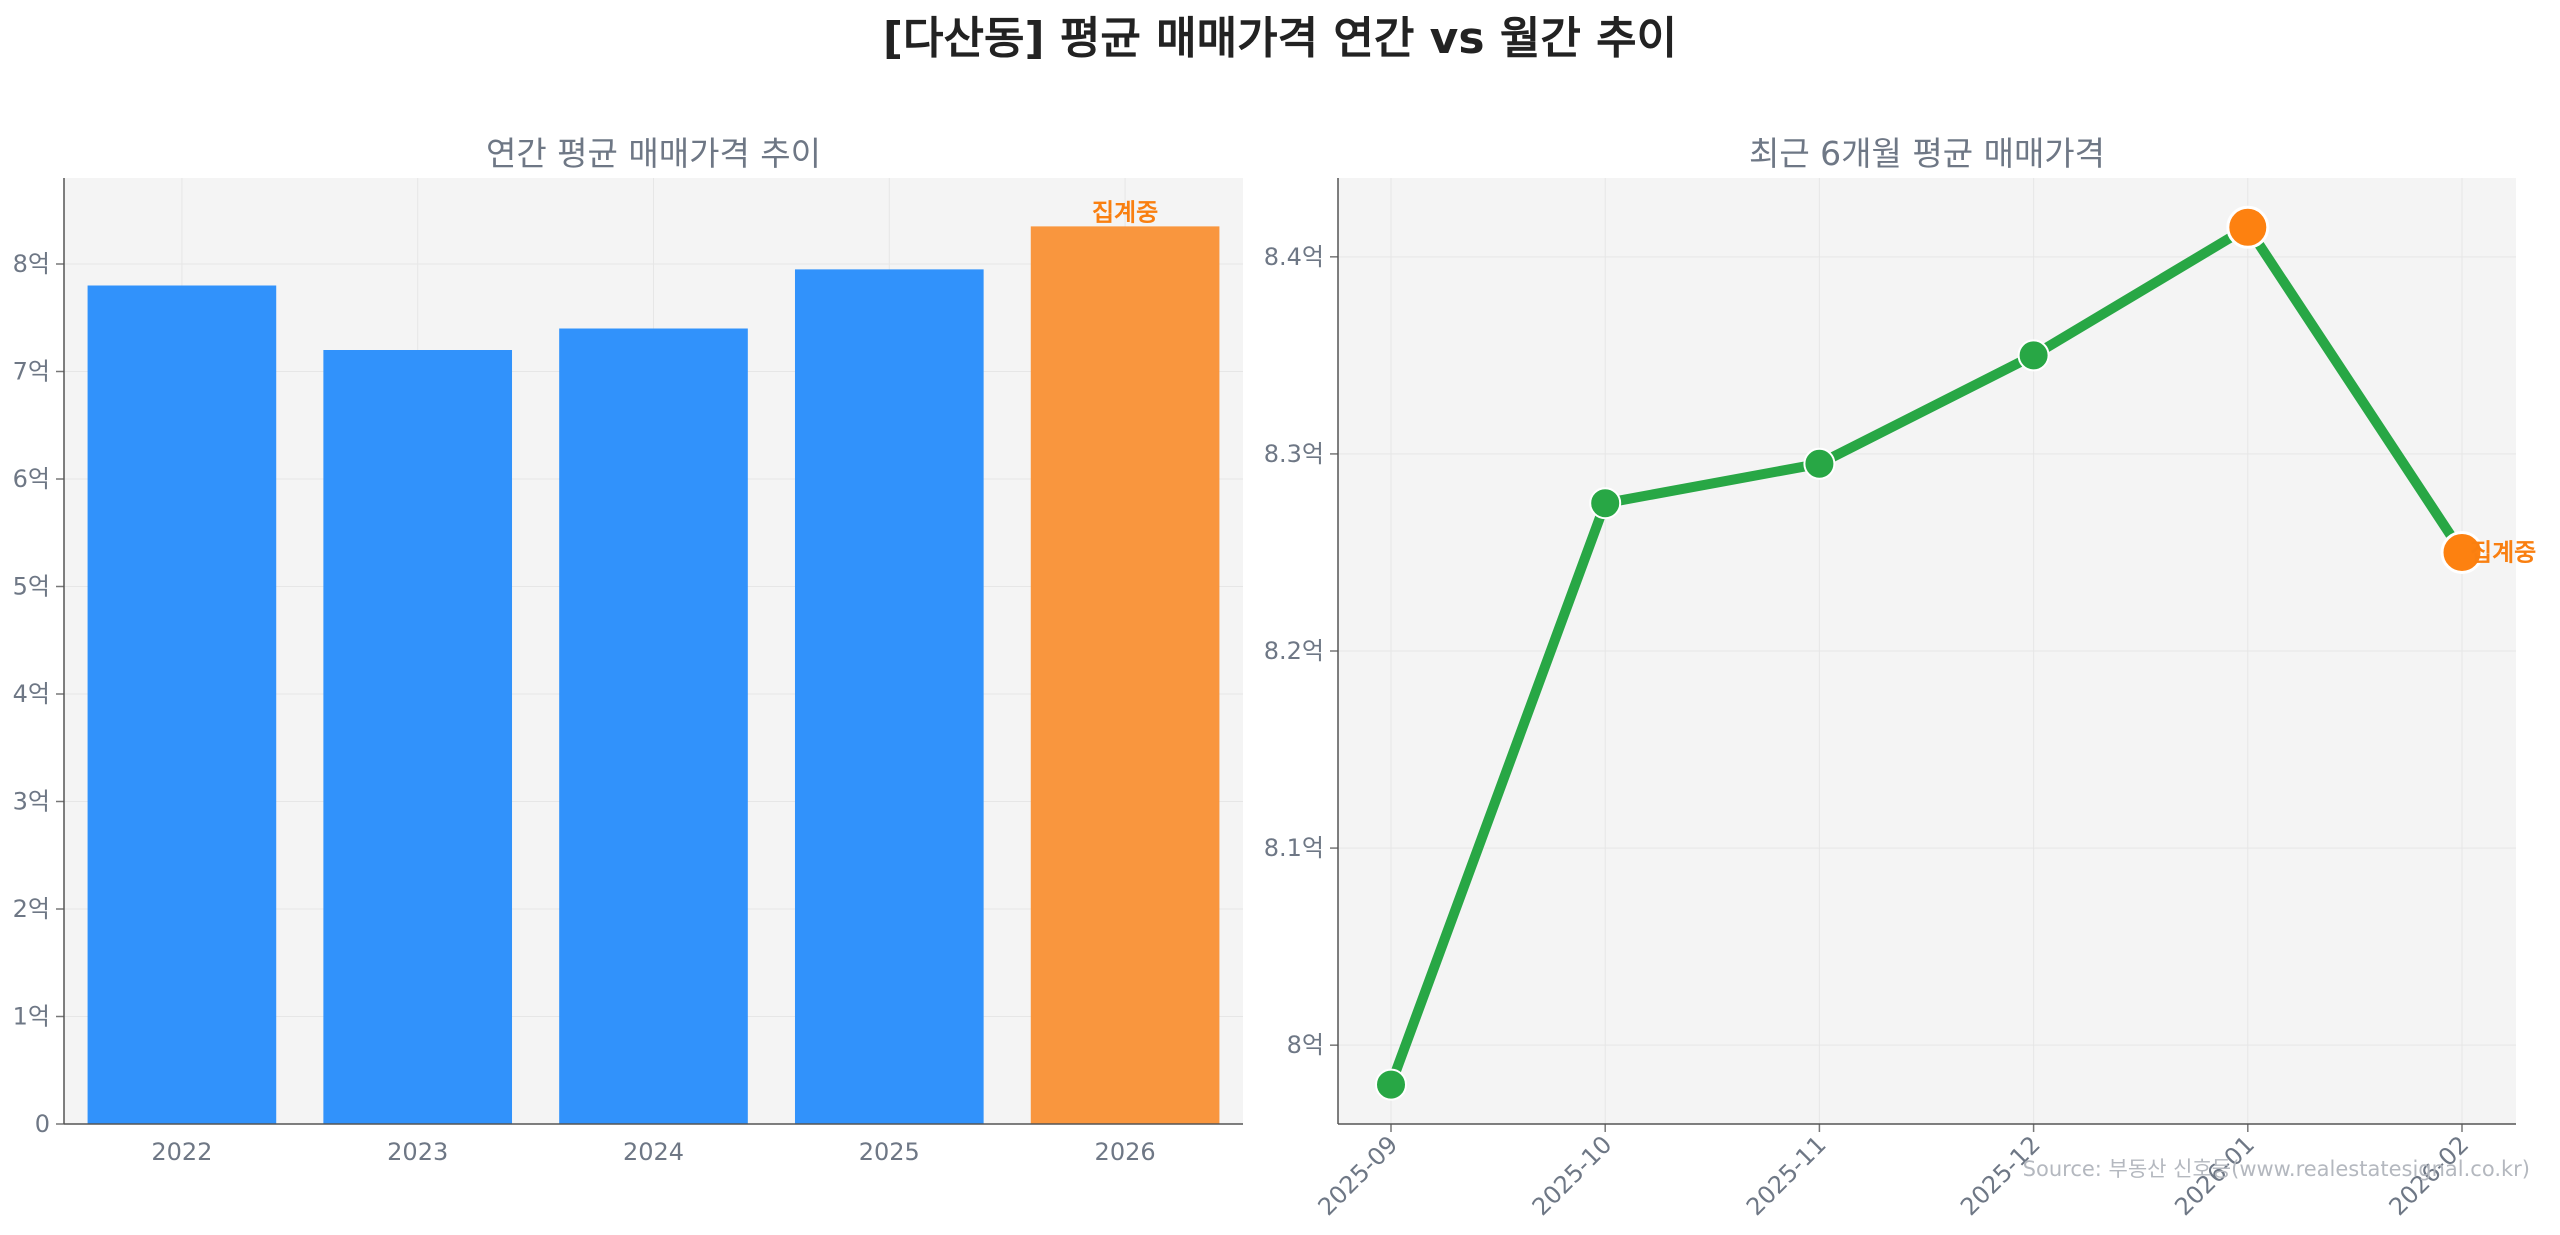 This screenshot has width=2560, height=1235. Describe the element at coordinates (31, 909) in the screenshot. I see `y-tick-label: 2억` at that location.